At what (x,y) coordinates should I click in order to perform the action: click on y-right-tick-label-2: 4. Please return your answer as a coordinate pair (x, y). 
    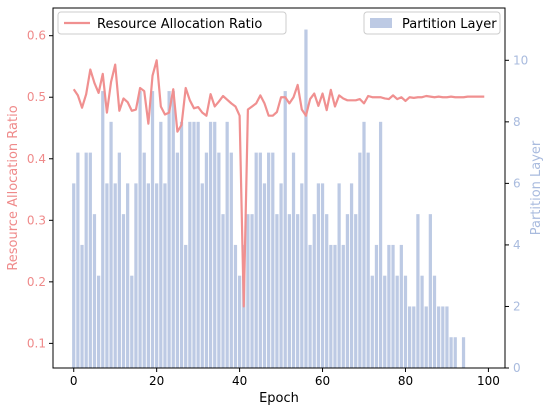
    Looking at the image, I should click on (517, 245).